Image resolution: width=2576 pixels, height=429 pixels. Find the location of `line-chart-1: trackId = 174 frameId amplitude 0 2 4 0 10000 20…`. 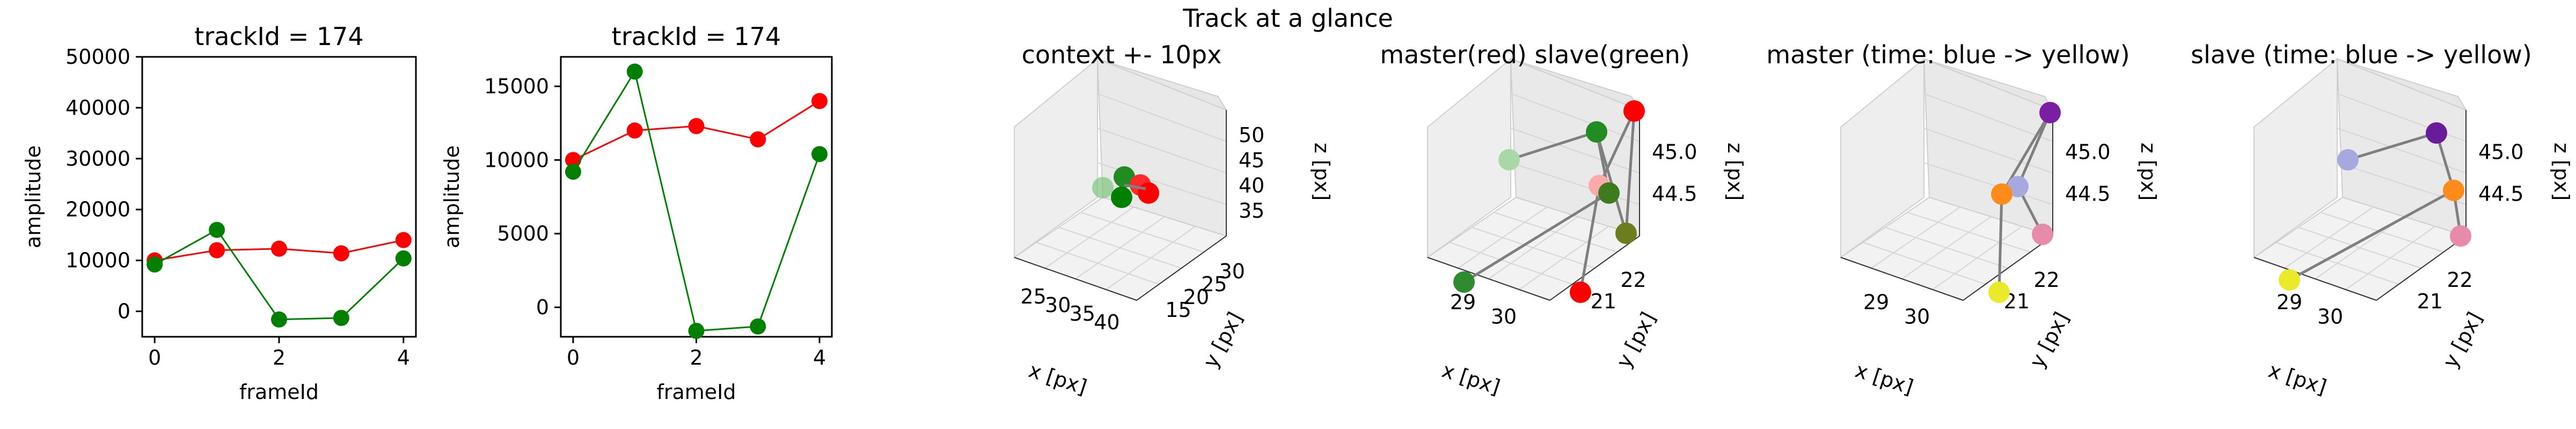

line-chart-1: trackId = 174 frameId amplitude 0 2 4 0 10000 20… is located at coordinates (219, 213).